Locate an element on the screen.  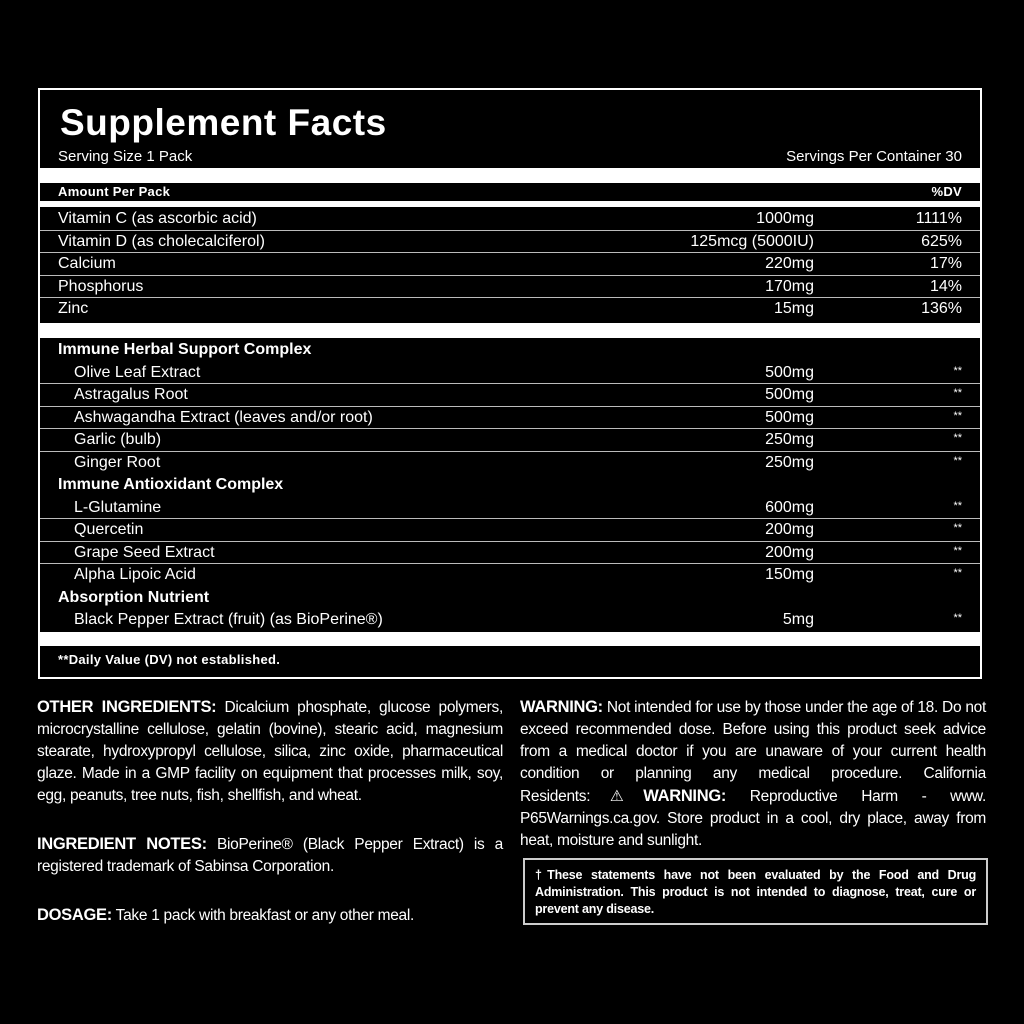
serving-size: Serving Size 1 Pack is located at coordinates (125, 156).